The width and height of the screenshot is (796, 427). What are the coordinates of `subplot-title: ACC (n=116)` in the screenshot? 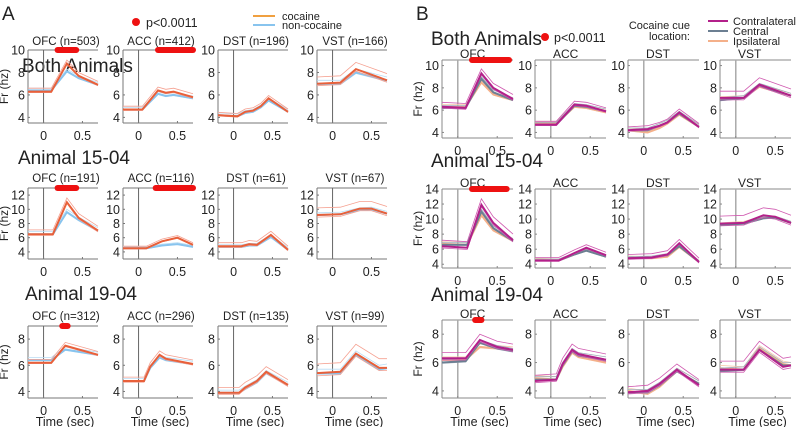 It's located at (161, 179).